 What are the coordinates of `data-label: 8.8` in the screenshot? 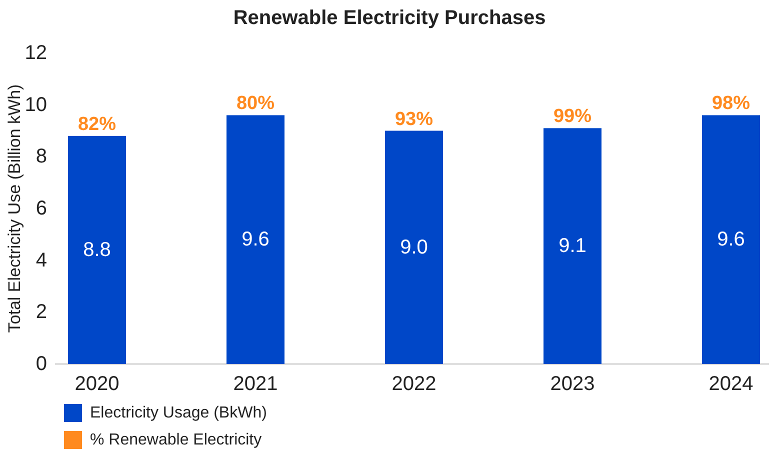 It's located at (97, 249).